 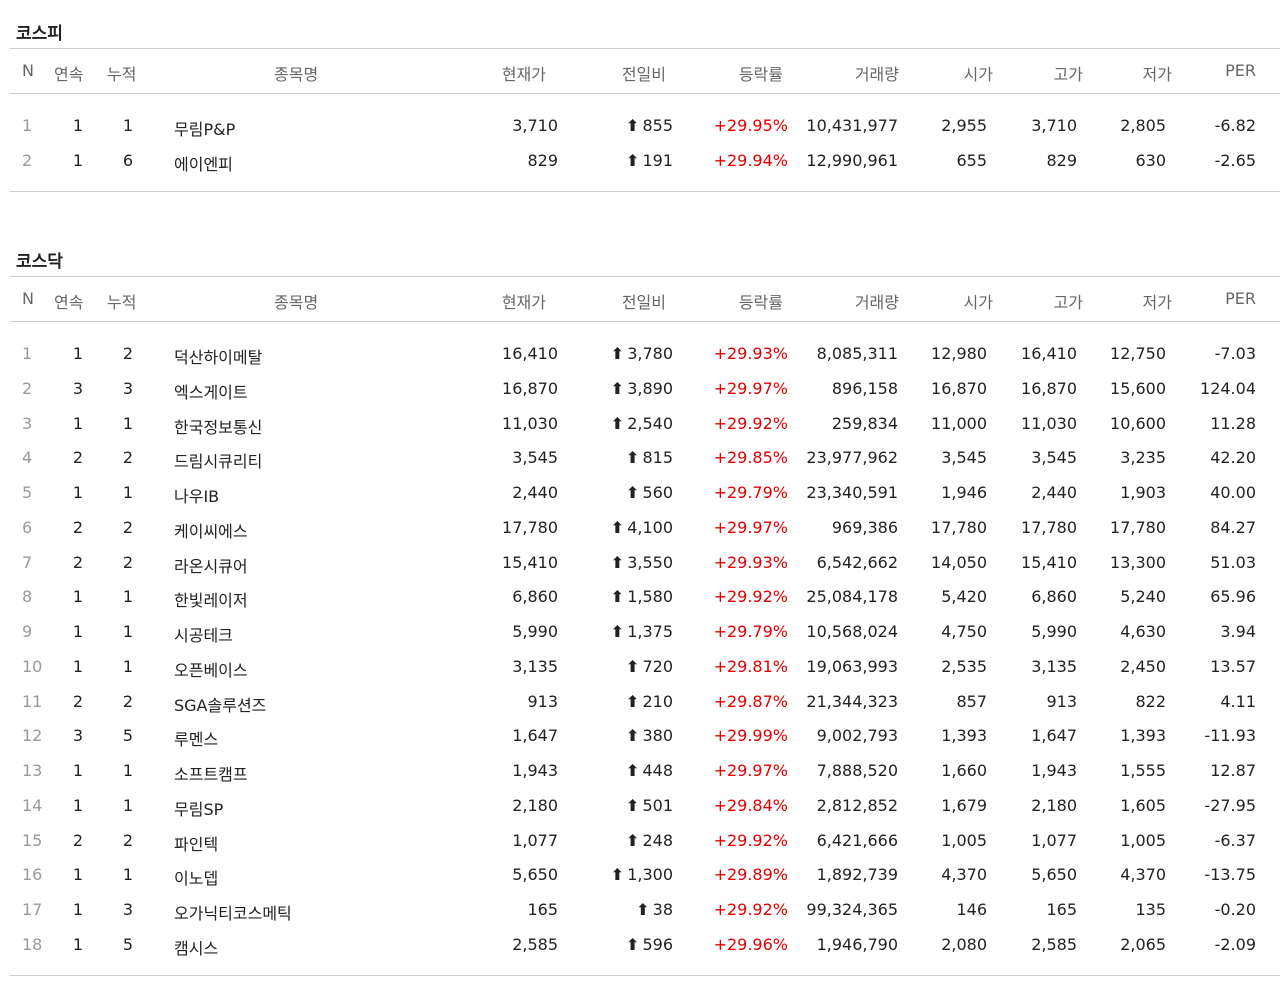 What do you see at coordinates (128, 562) in the screenshot?
I see `cumulative-cell: 2` at bounding box center [128, 562].